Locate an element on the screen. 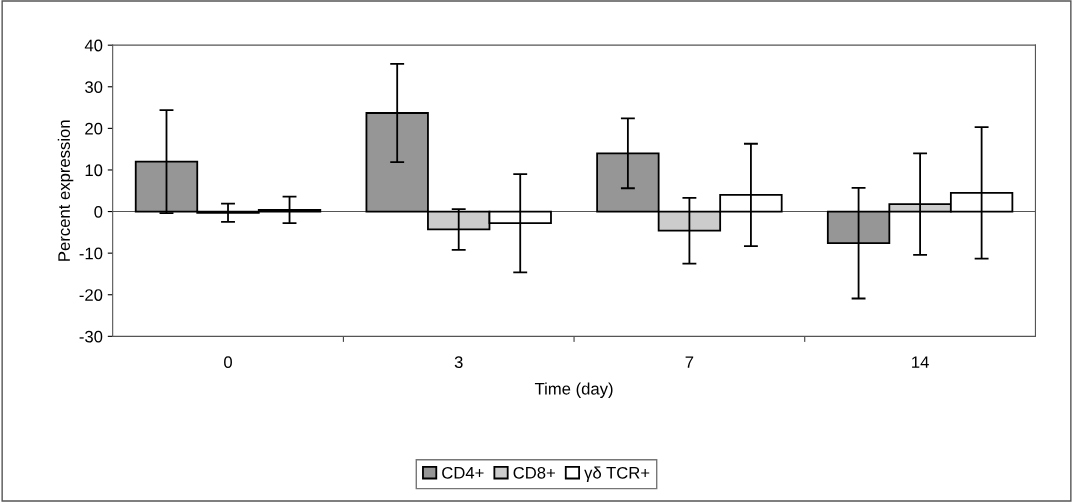 The image size is (1073, 502). x-tick-label: 3 is located at coordinates (458, 362).